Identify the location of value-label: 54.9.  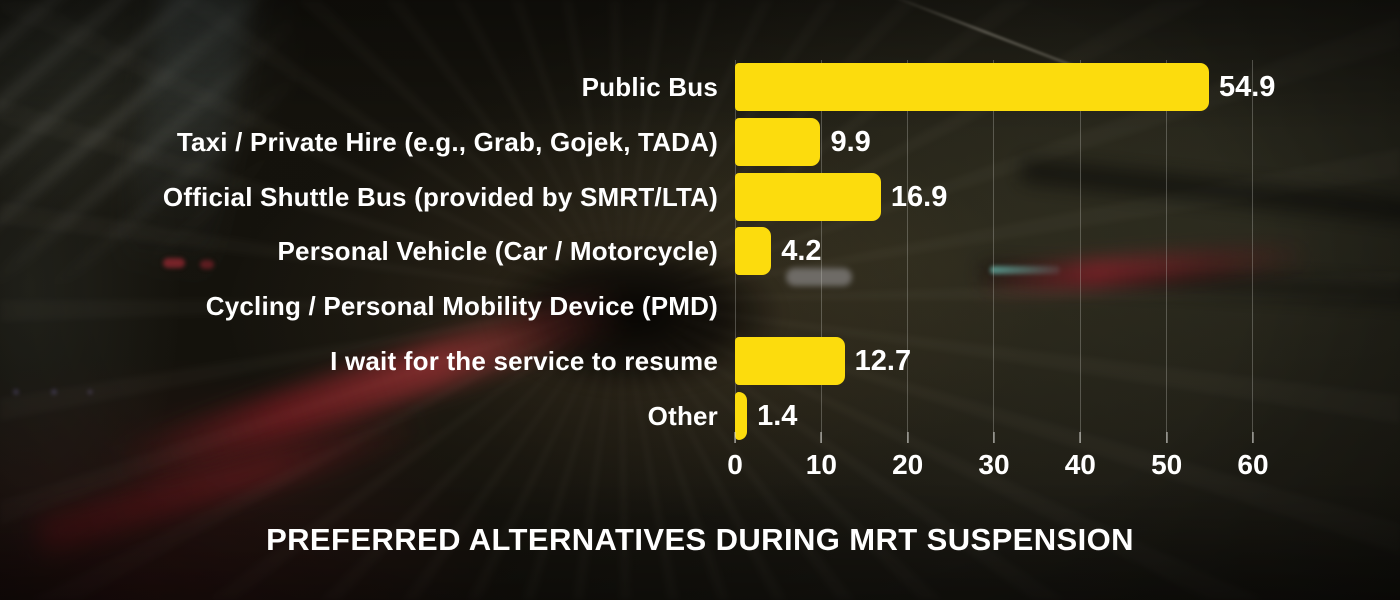
(1247, 87).